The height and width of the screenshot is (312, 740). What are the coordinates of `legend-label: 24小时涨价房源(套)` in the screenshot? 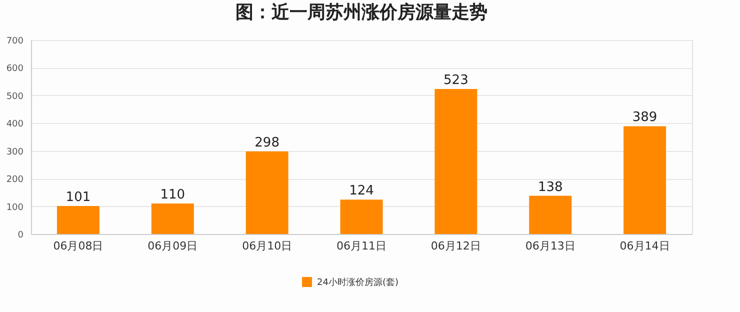 It's located at (357, 282).